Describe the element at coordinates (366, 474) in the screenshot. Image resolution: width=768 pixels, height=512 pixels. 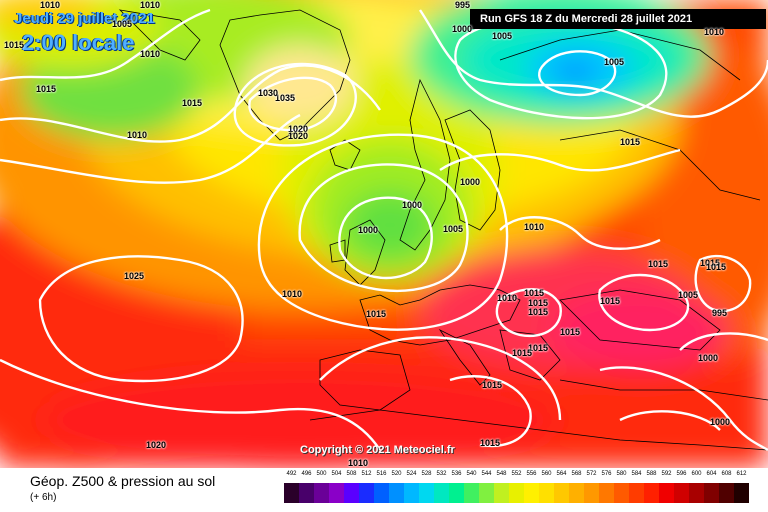
I see `color-scale-label: 512` at that location.